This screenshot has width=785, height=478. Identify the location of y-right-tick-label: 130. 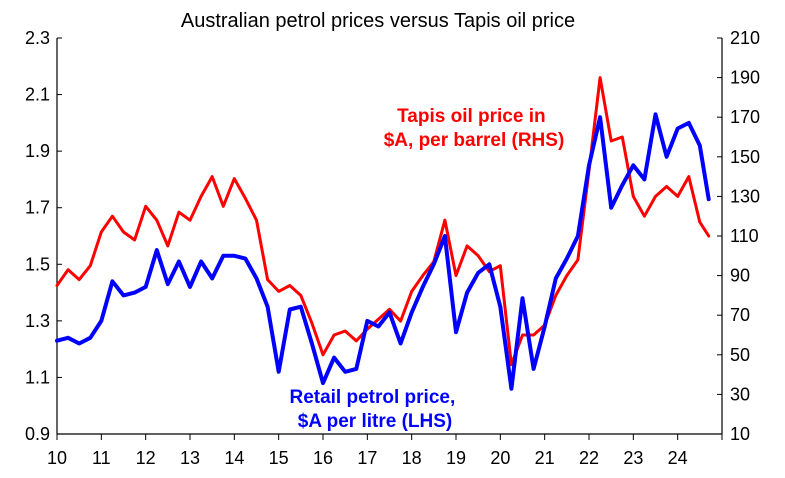
(745, 196).